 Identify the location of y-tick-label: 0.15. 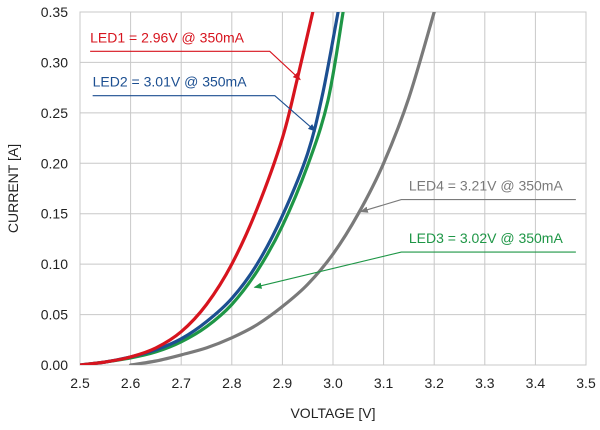
(54, 214).